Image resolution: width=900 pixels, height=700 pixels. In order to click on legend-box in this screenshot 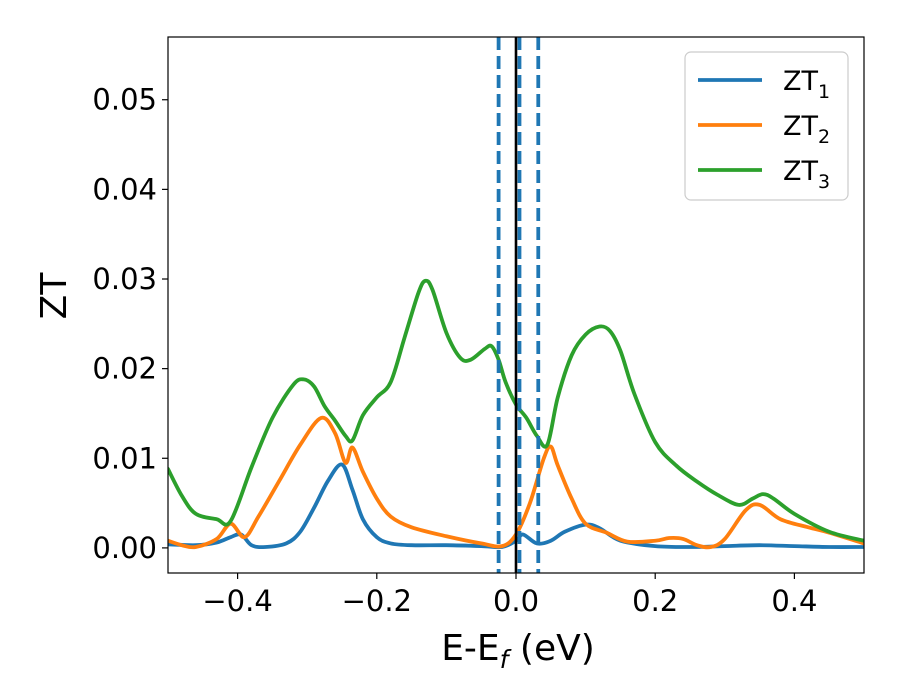, I will do `click(766, 126)`.